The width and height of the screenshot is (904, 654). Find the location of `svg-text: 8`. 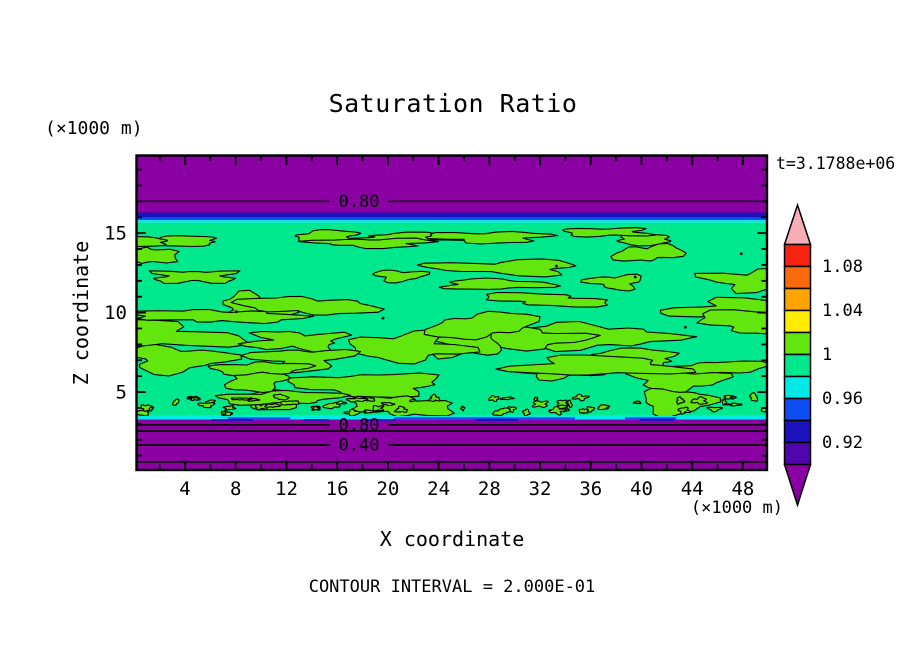

svg-text: 8 is located at coordinates (235, 489).